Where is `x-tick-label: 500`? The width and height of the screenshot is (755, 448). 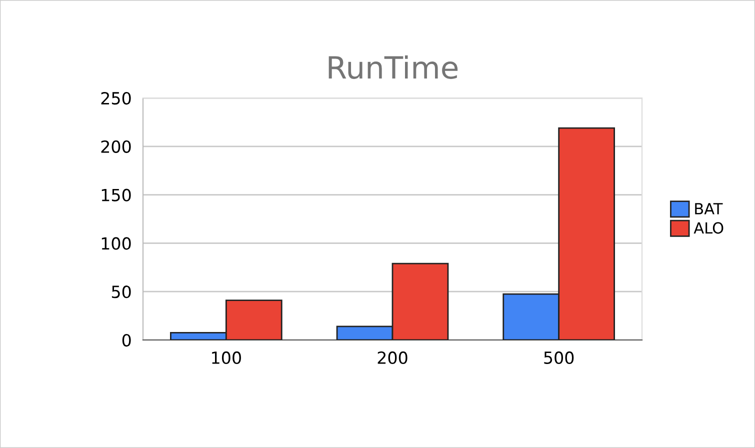 x-tick-label: 500 is located at coordinates (559, 357).